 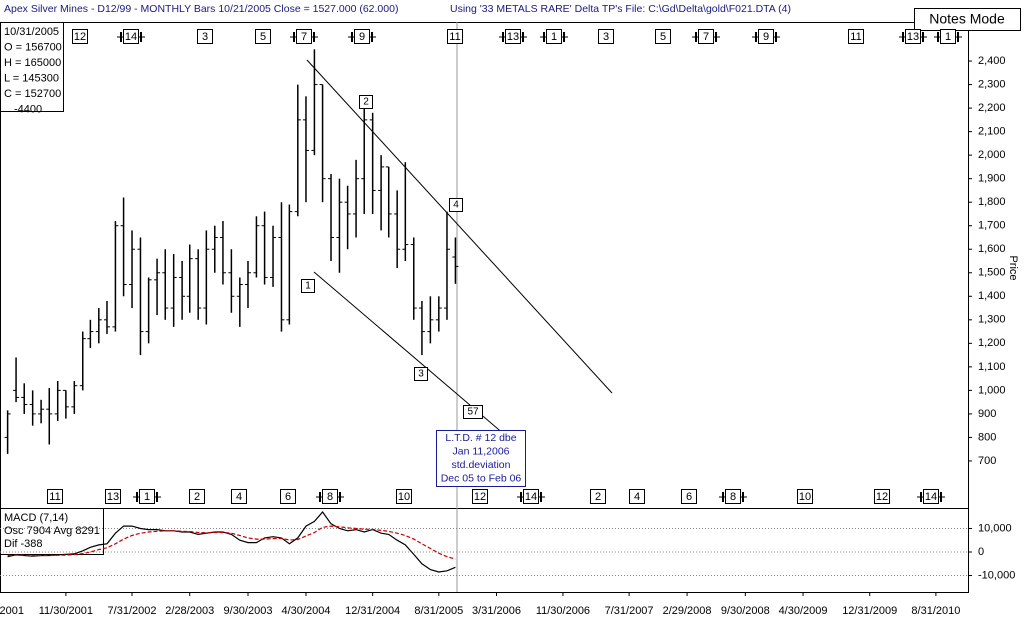 What do you see at coordinates (32, 67) in the screenshot?
I see `info-box` at bounding box center [32, 67].